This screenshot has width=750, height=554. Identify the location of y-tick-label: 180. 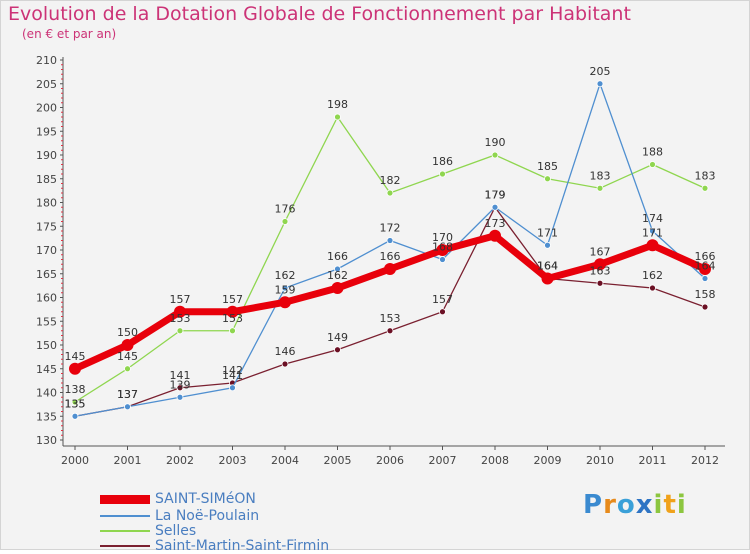
(46, 203).